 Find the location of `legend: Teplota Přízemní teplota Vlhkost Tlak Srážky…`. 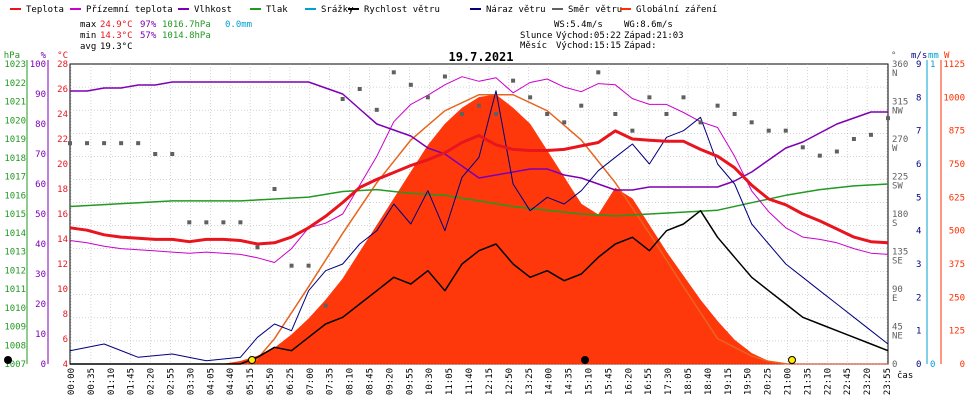

legend: Teplota Přízemní teplota Vlhkost Tlak Srážky… is located at coordinates (363, 10).